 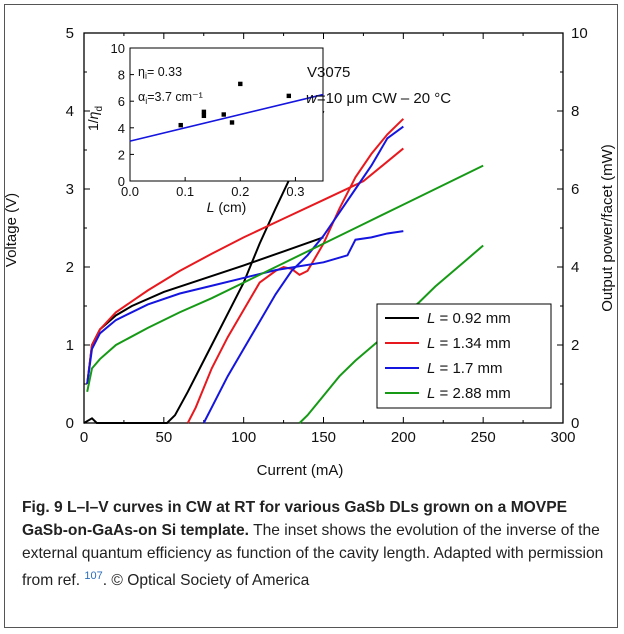 What do you see at coordinates (243, 437) in the screenshot?
I see `x-tick-label: 100` at bounding box center [243, 437].